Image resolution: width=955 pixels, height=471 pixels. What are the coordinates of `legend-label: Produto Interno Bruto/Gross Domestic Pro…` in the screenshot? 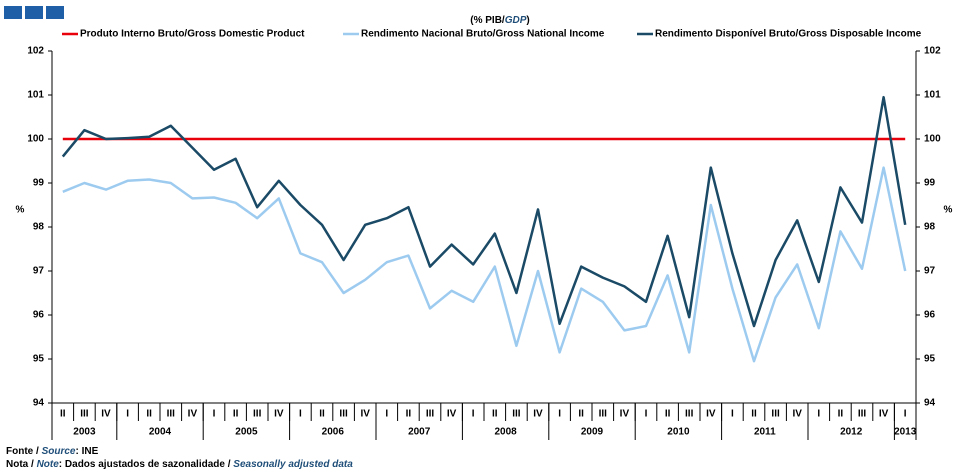 It's located at (192, 34).